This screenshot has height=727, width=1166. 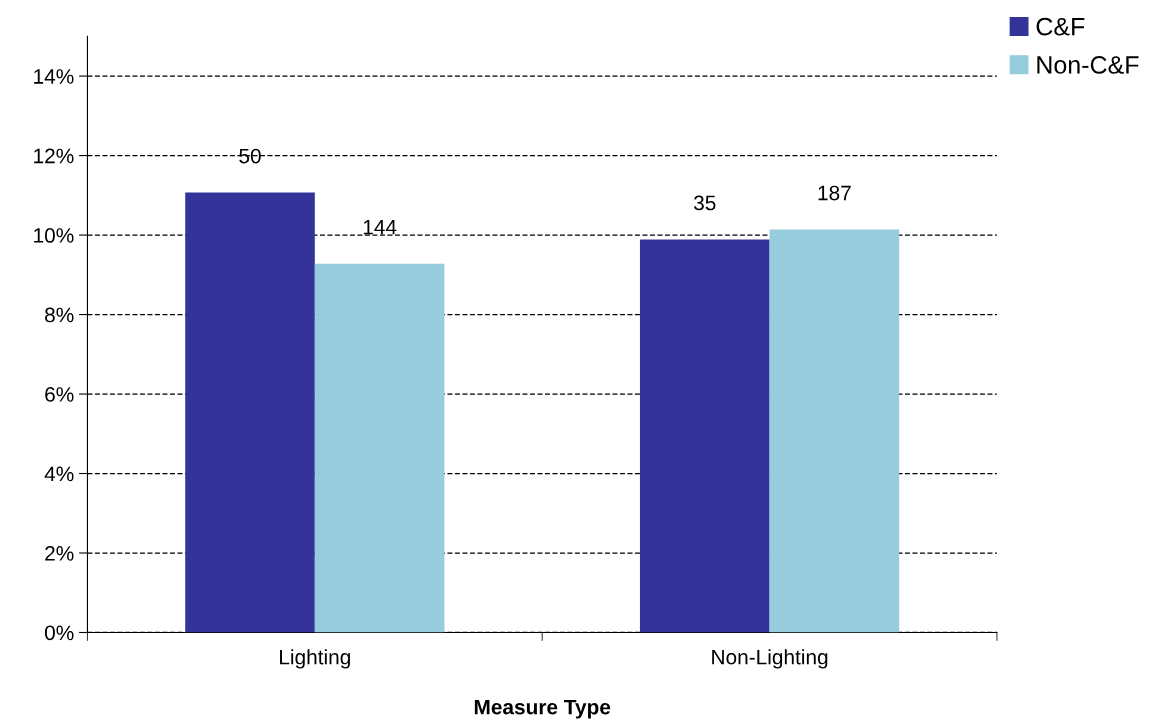 I want to click on legend-label: Non-C&F, so click(x=1088, y=65).